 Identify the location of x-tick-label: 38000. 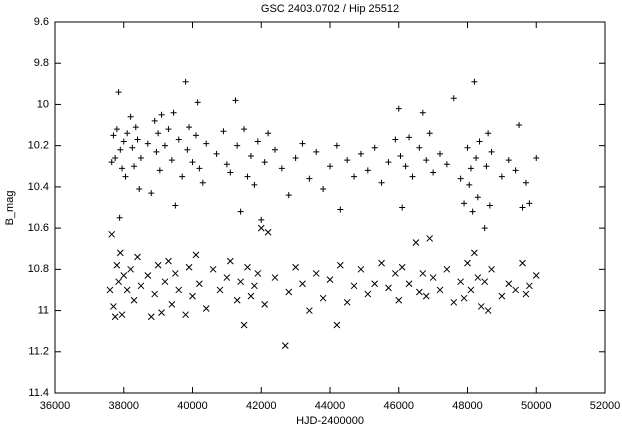
(123, 406).